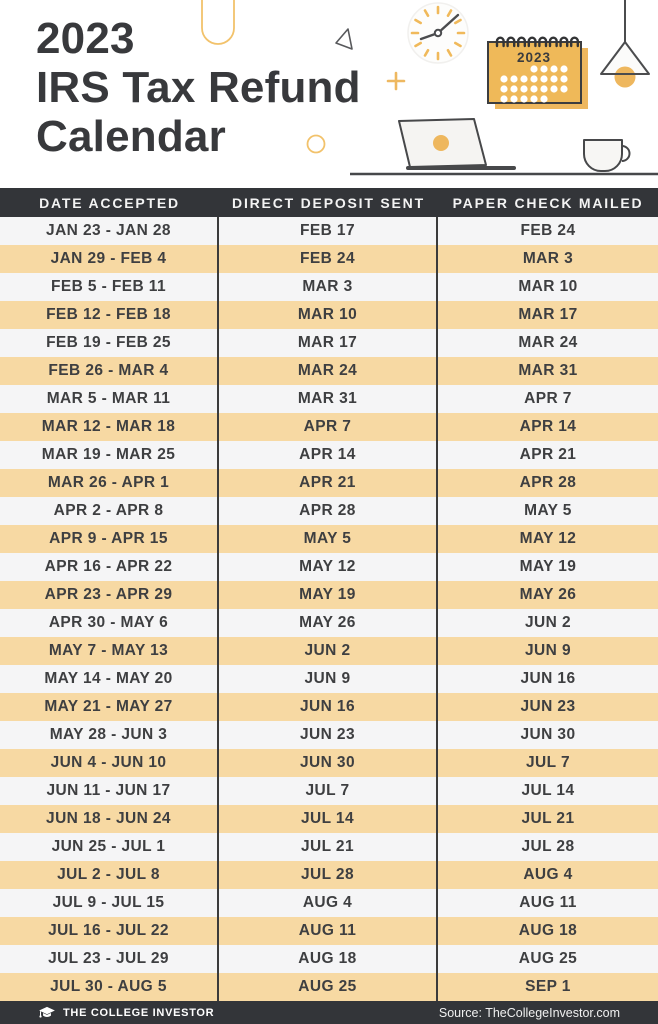  What do you see at coordinates (109, 707) in the screenshot?
I see `cell-date-accepted: MAY 21 - MAY 27` at bounding box center [109, 707].